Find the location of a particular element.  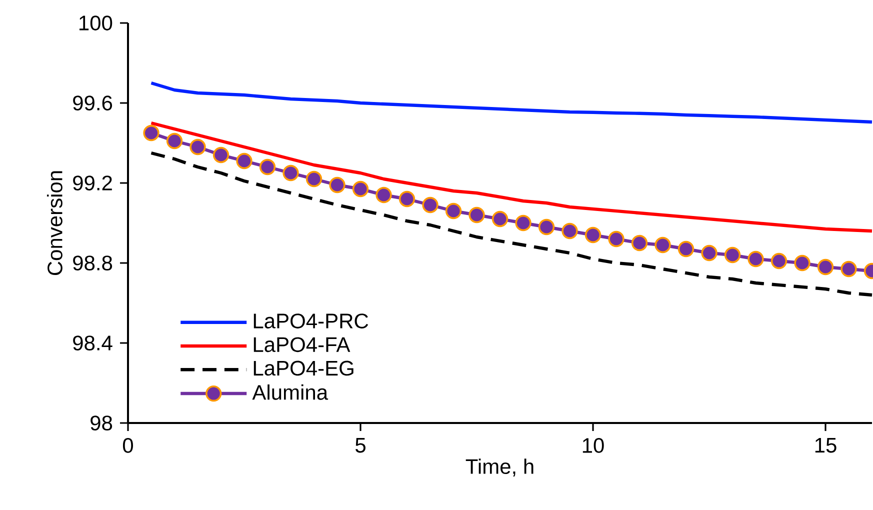

y-tick-label: 100 is located at coordinates (96, 23).